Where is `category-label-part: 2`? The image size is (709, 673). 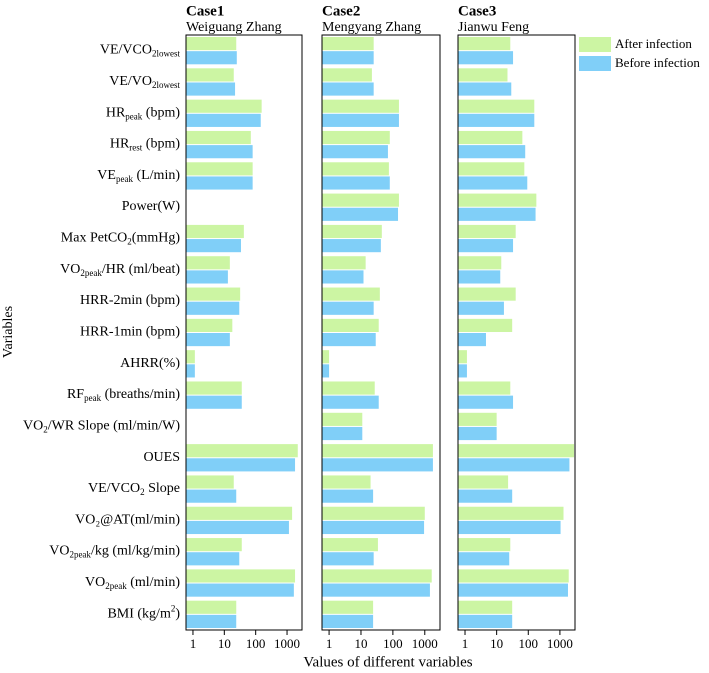 category-label-part: 2 is located at coordinates (173, 608).